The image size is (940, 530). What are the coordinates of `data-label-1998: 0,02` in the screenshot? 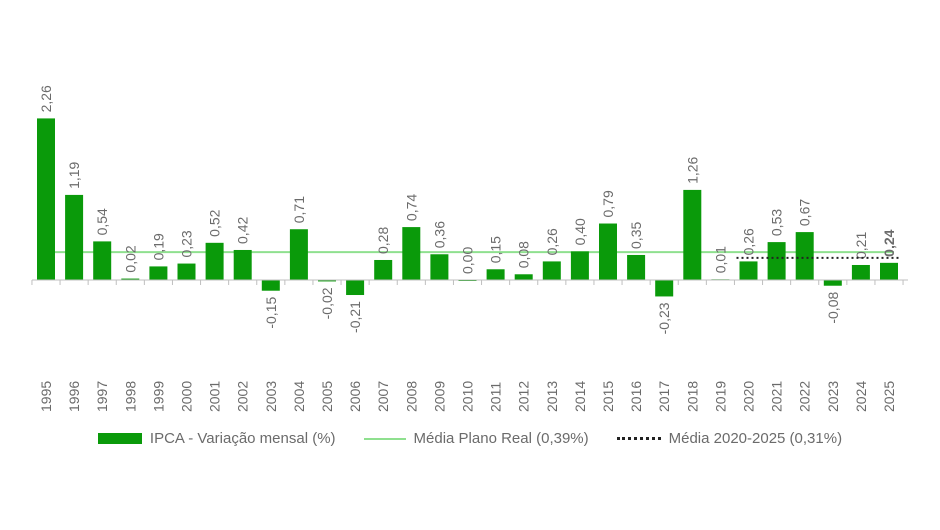 It's located at (130, 258).